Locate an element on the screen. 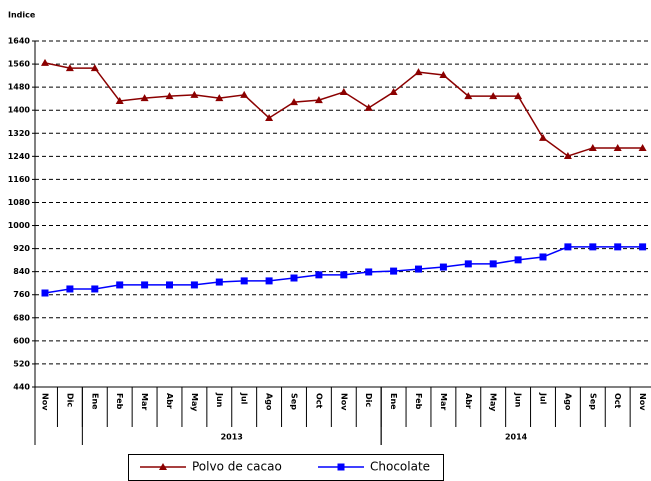 The width and height of the screenshot is (651, 481). y-tick-label: 1080 is located at coordinates (19, 202).